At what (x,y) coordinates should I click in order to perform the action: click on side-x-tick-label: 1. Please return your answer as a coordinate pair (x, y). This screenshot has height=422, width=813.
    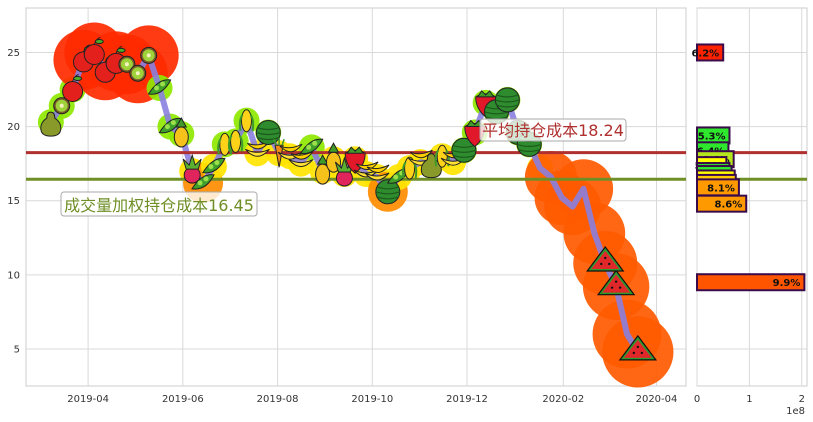
    Looking at the image, I should click on (749, 399).